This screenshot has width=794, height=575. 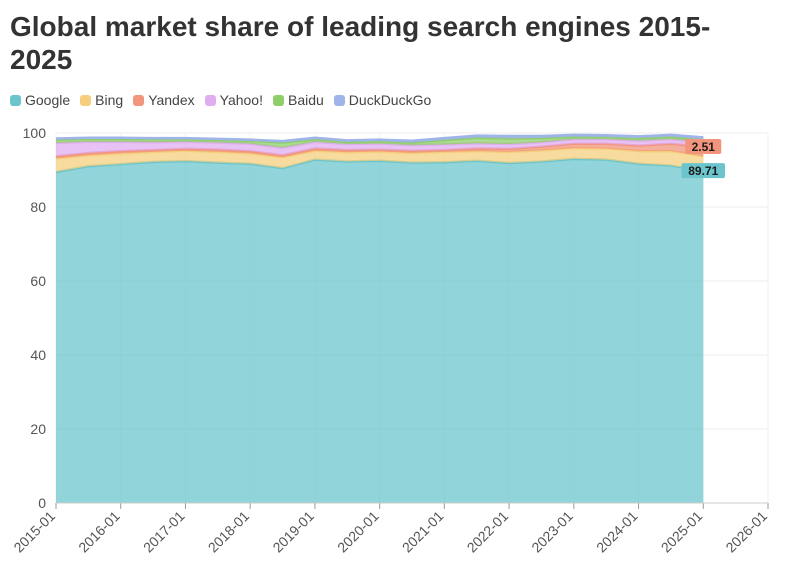 What do you see at coordinates (171, 100) in the screenshot?
I see `legend-label: Yandex` at bounding box center [171, 100].